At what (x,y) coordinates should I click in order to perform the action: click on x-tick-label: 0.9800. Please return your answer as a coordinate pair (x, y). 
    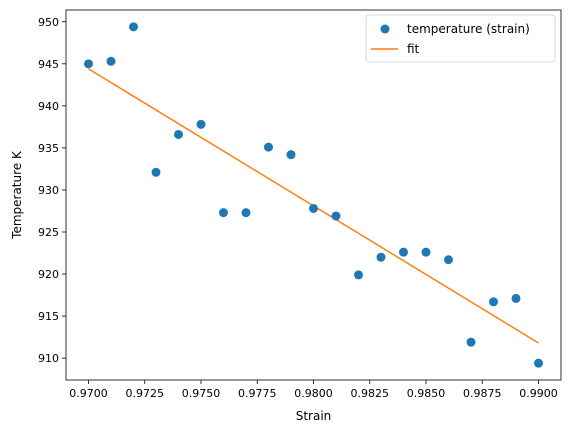
    Looking at the image, I should click on (313, 393).